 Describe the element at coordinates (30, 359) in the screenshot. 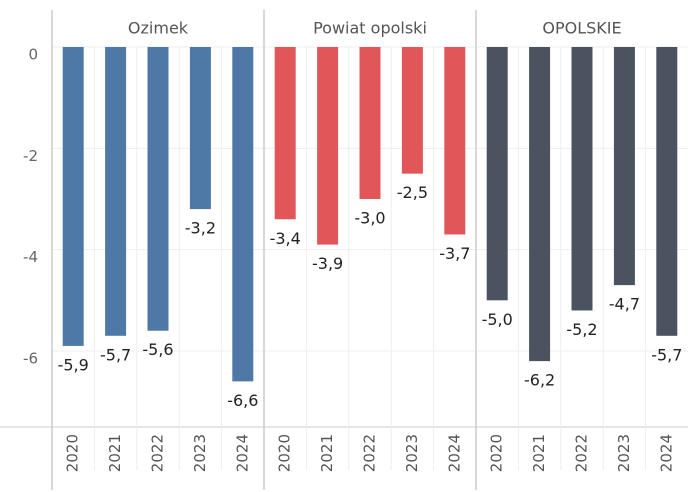

I see `y-tick-label: -6` at that location.